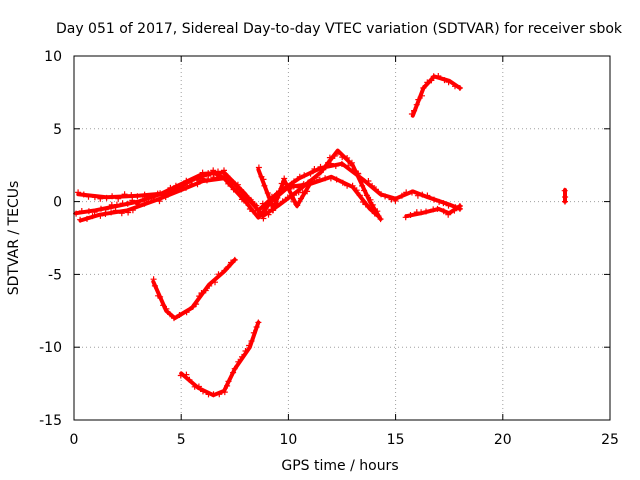 Image resolution: width=640 pixels, height=480 pixels. Describe the element at coordinates (288, 440) in the screenshot. I see `x-tick-label-2: 10` at that location.